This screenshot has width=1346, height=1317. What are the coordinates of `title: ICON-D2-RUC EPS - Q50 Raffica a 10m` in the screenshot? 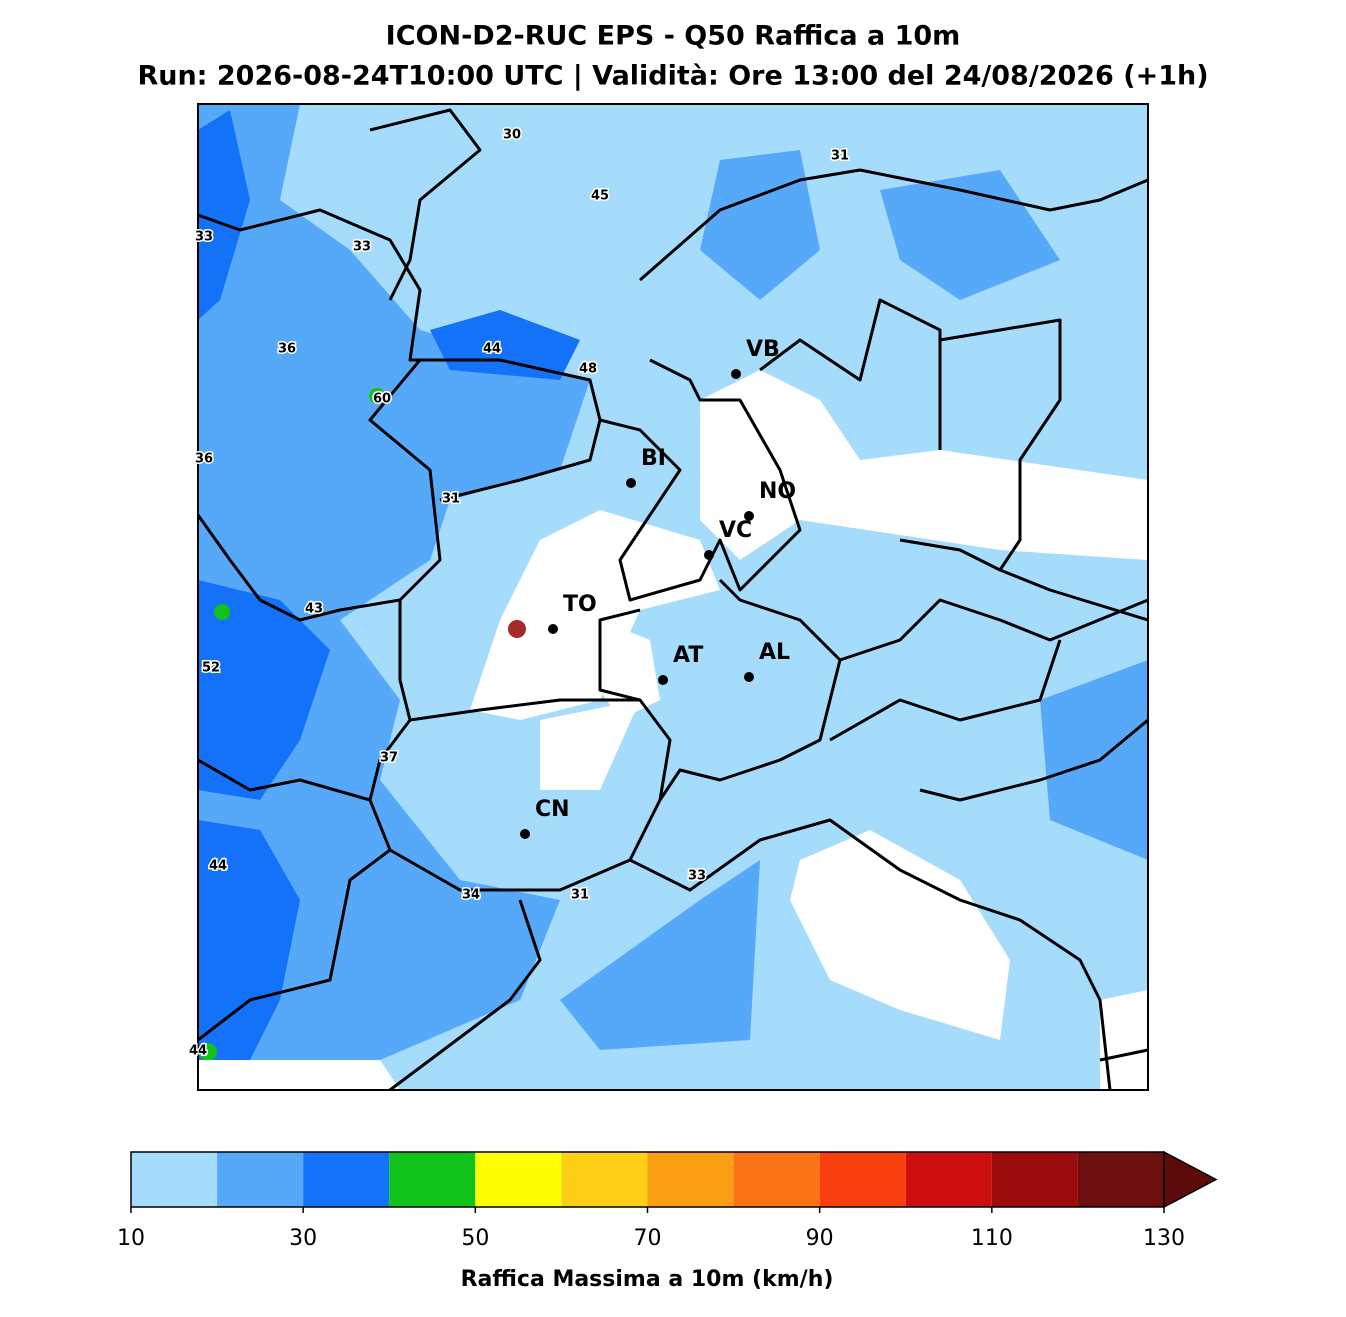 It's located at (673, 36).